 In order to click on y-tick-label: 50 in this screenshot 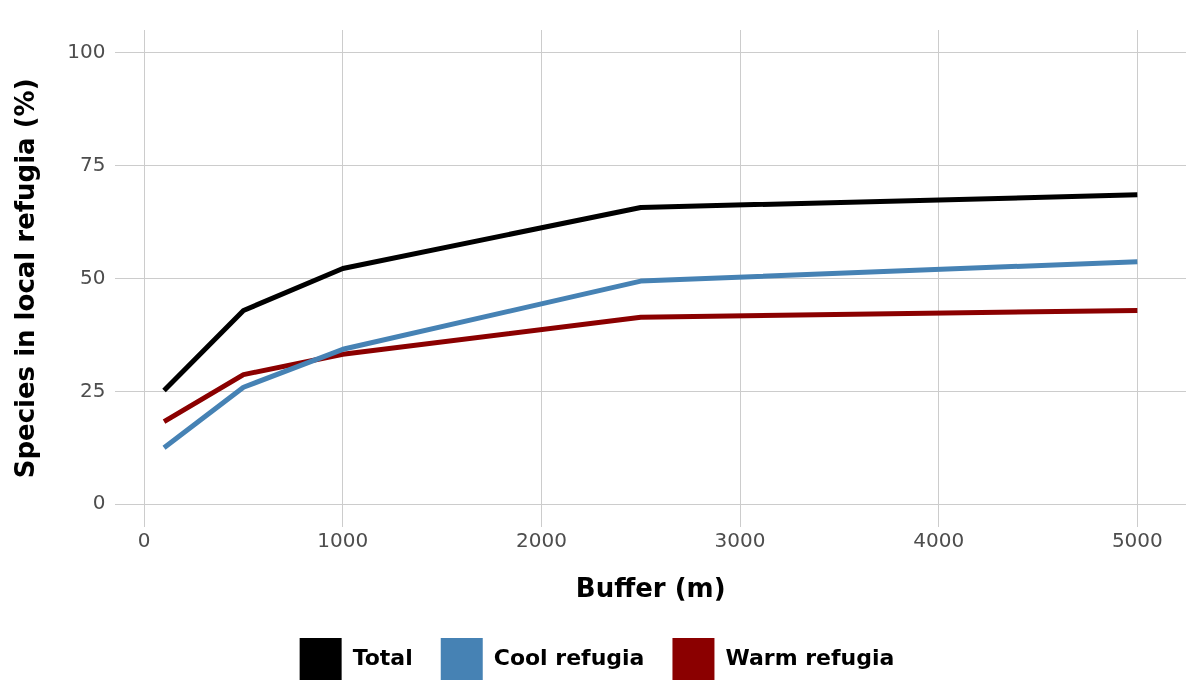, I will do `click(92, 276)`.